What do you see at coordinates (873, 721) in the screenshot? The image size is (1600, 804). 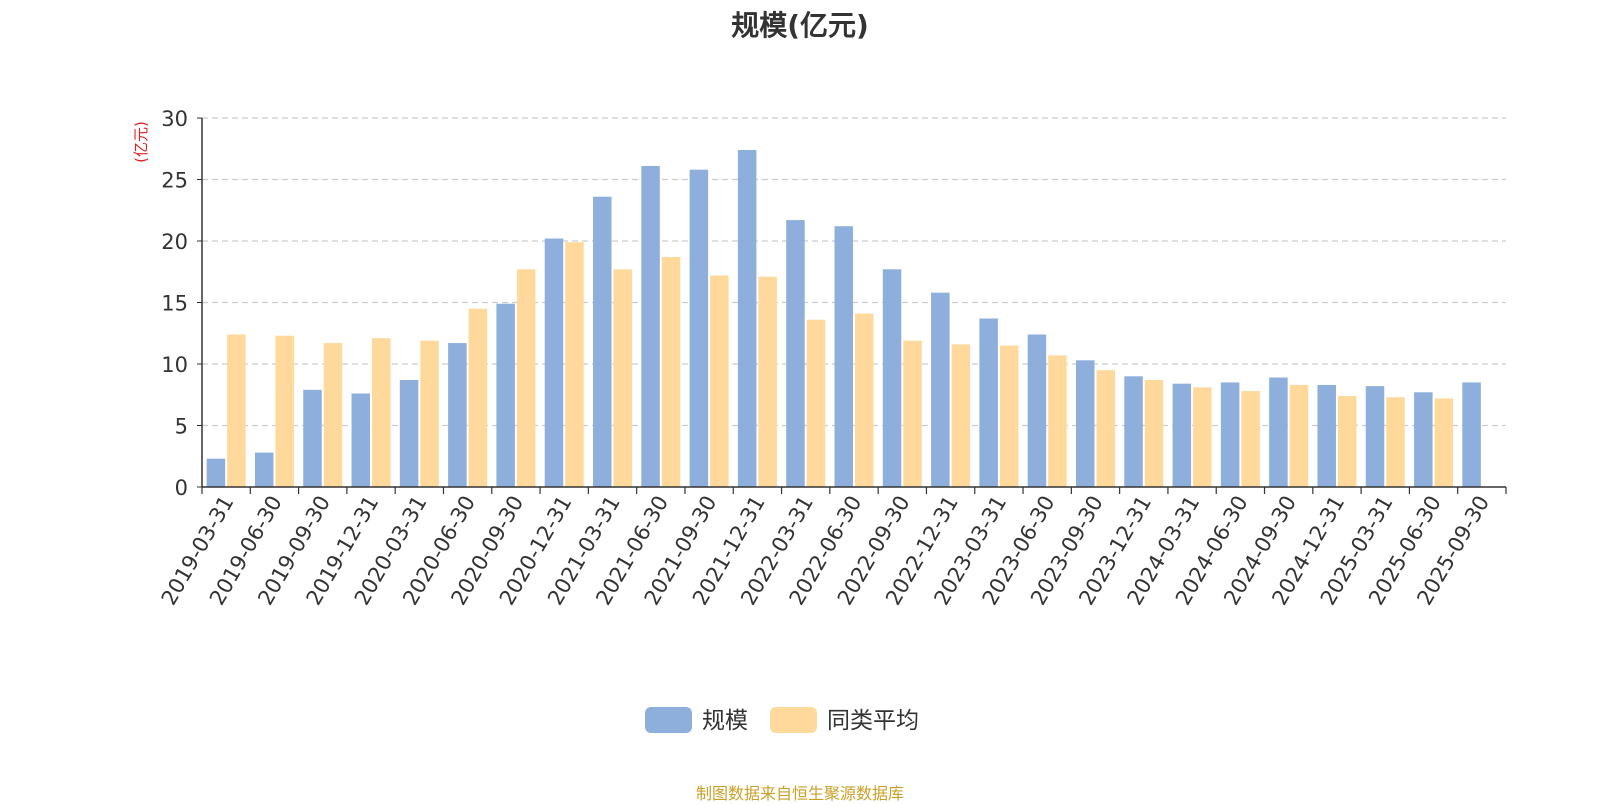 I see `legend-label: 同类平均` at bounding box center [873, 721].